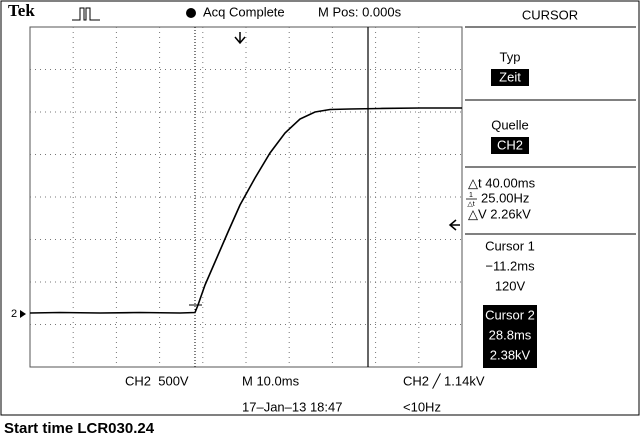  What do you see at coordinates (510, 265) in the screenshot?
I see `cursor-1-time: −11.2ms` at bounding box center [510, 265].